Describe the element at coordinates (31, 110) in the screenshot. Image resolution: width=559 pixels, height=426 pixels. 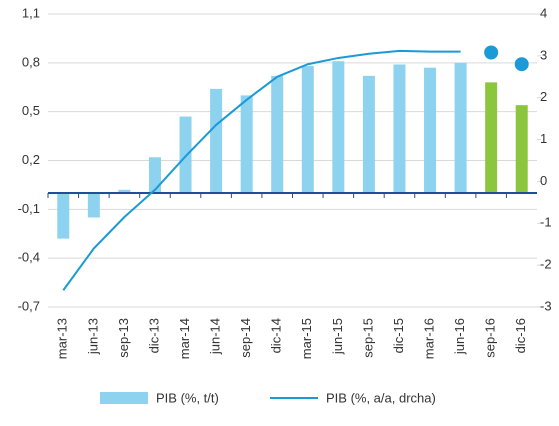
I see `y-tick-label: 0,5` at that location.